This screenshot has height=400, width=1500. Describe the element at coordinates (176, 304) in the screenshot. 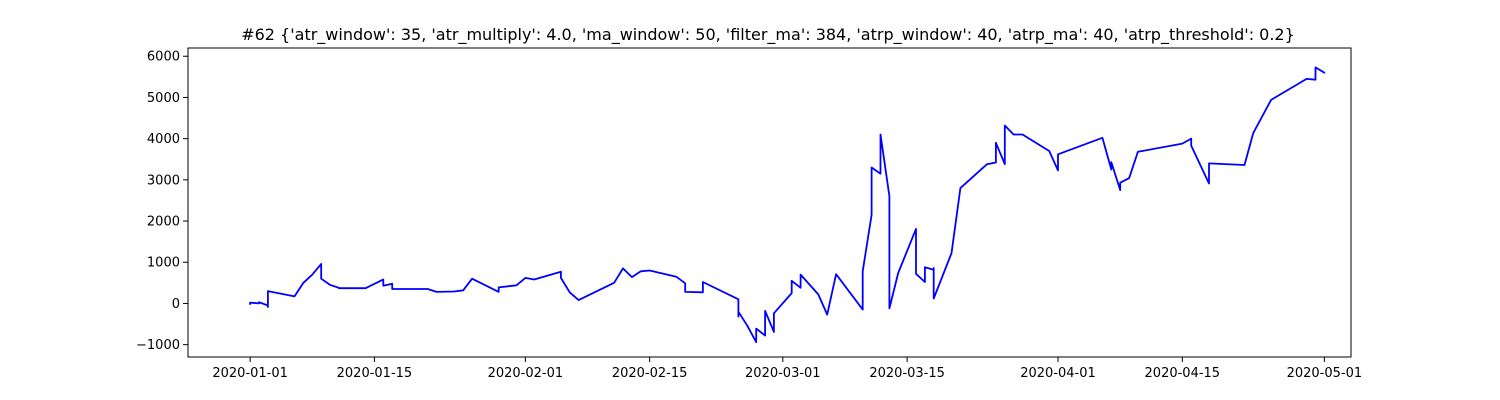

I see `y-tick-label: 0` at that location.